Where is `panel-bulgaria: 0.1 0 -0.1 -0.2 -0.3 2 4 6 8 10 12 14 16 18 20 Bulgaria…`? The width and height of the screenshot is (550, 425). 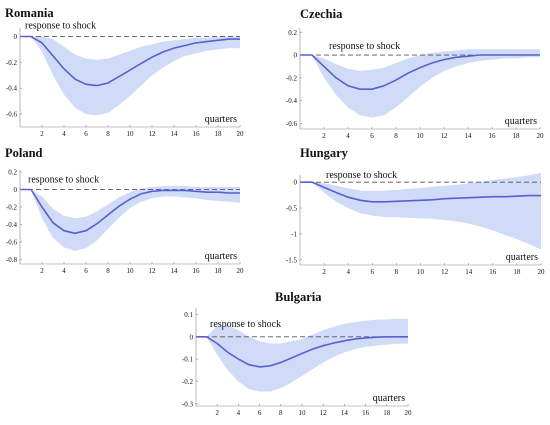
panel-bulgaria: 0.1 0 -0.1 -0.2 -0.3 2 4 6 8 10 12 14 16 18 20 Bulgaria… is located at coordinates (297, 353).